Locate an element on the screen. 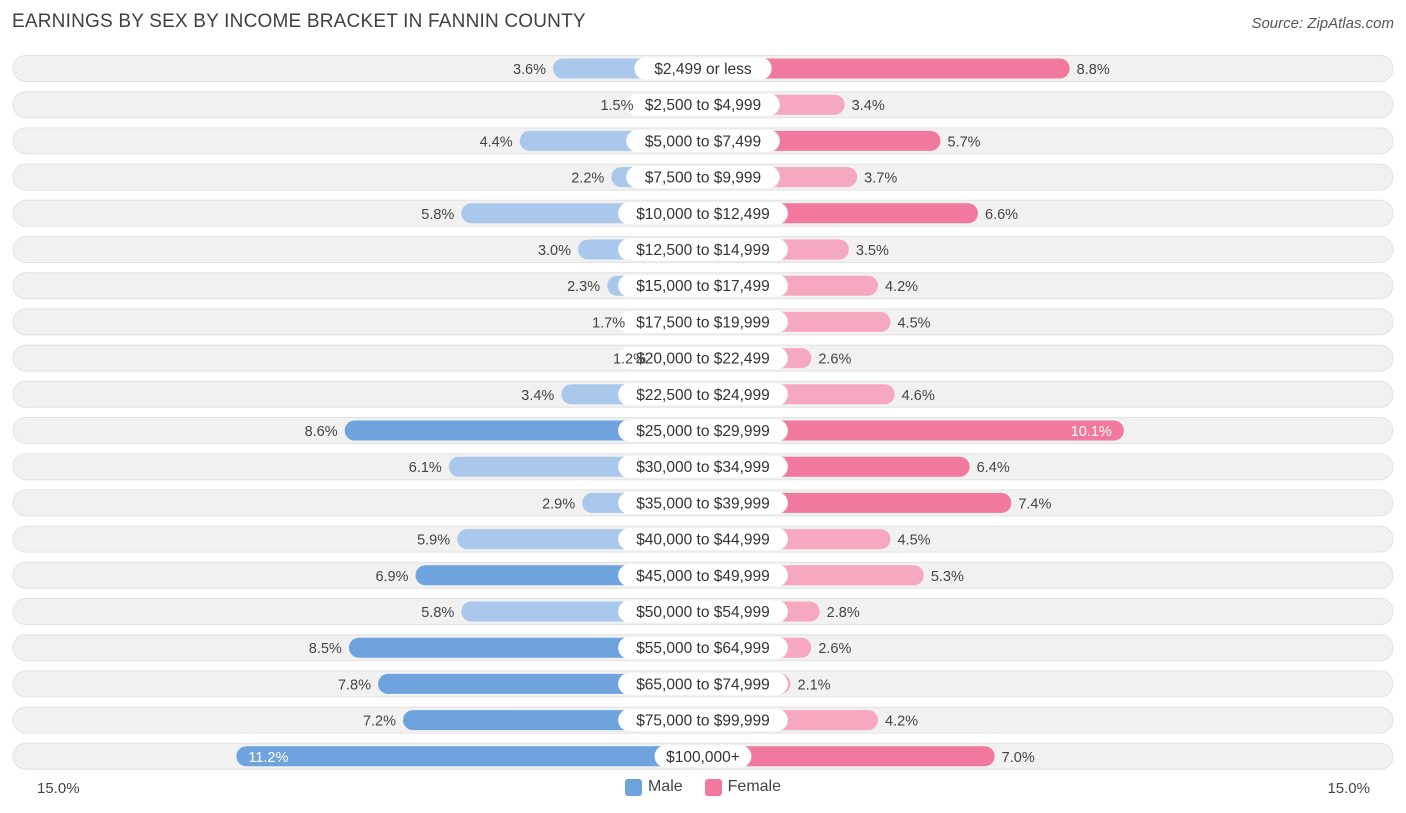 This screenshot has height=813, width=1406. category-label: $50,000 to $54,999 is located at coordinates (703, 612).